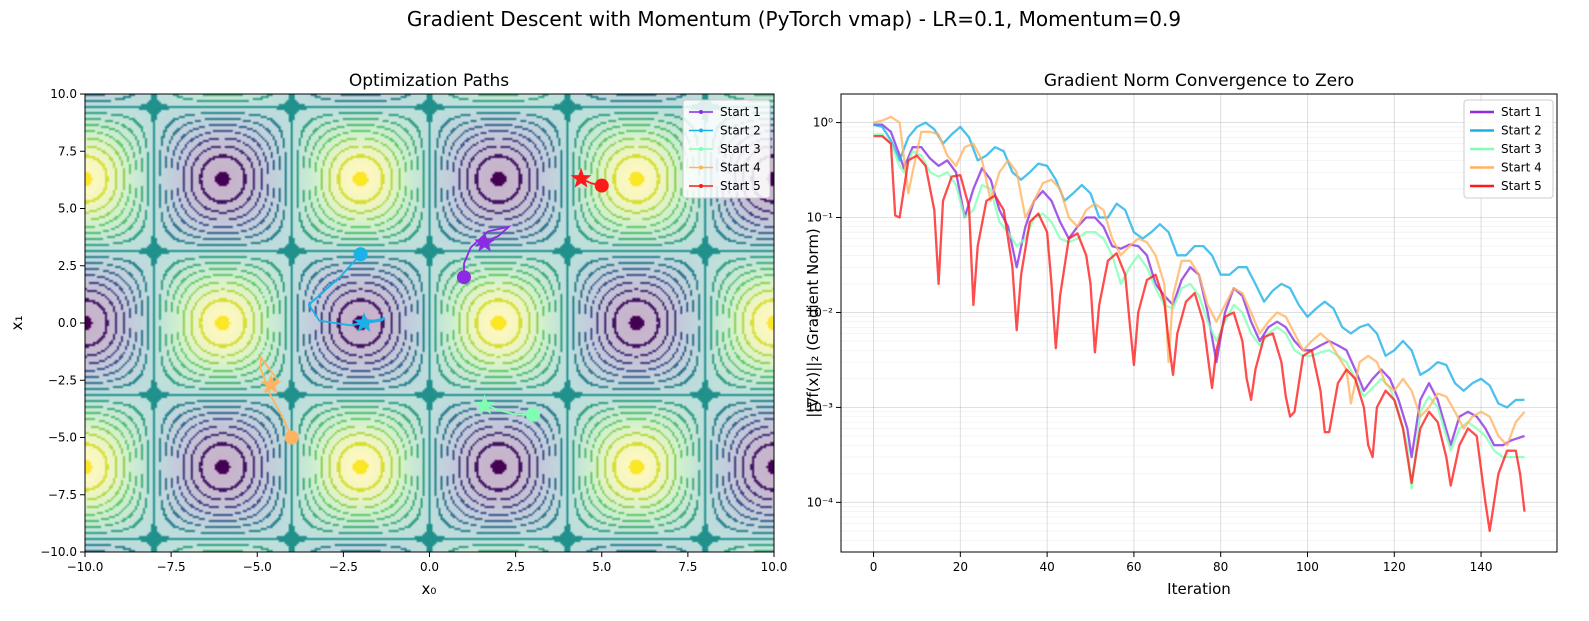 Image resolution: width=1589 pixels, height=621 pixels. I want to click on right-y-tick-label: 10⁻², so click(820, 312).